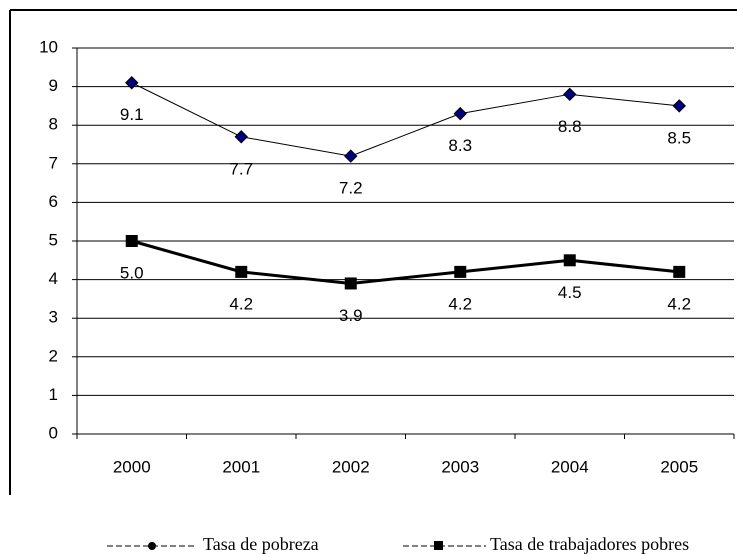 The width and height of the screenshot is (737, 554). I want to click on y-tick-label: 1, so click(53, 394).